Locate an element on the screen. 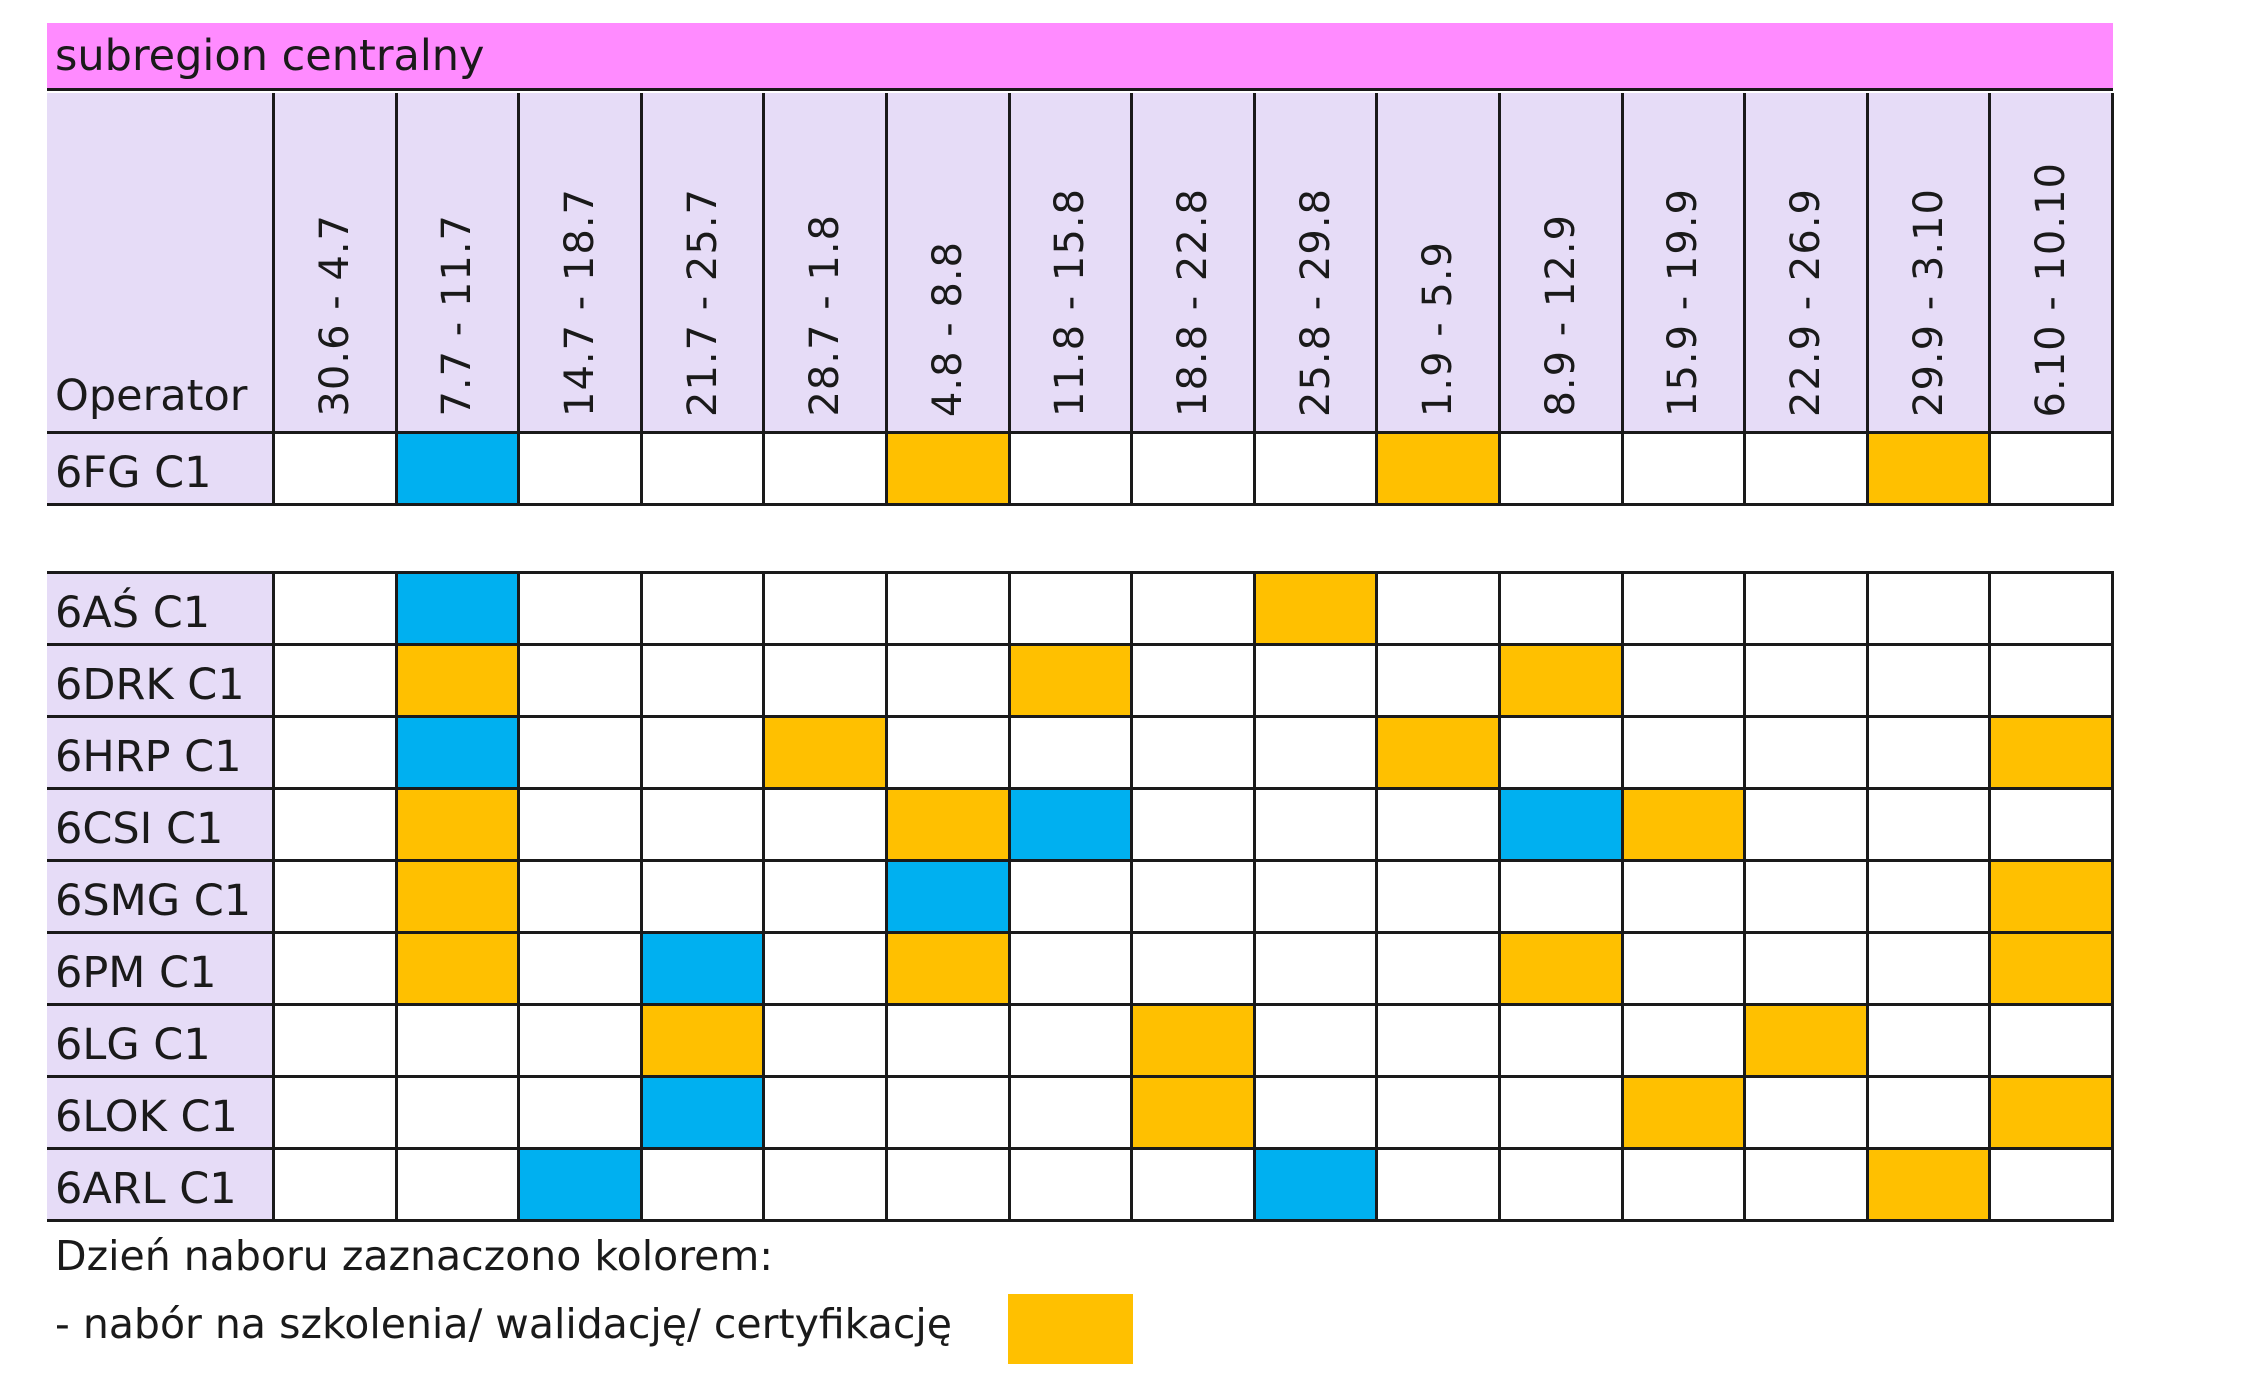 The height and width of the screenshot is (1377, 2245). operator-cell: 6PM C1 is located at coordinates (161, 970).